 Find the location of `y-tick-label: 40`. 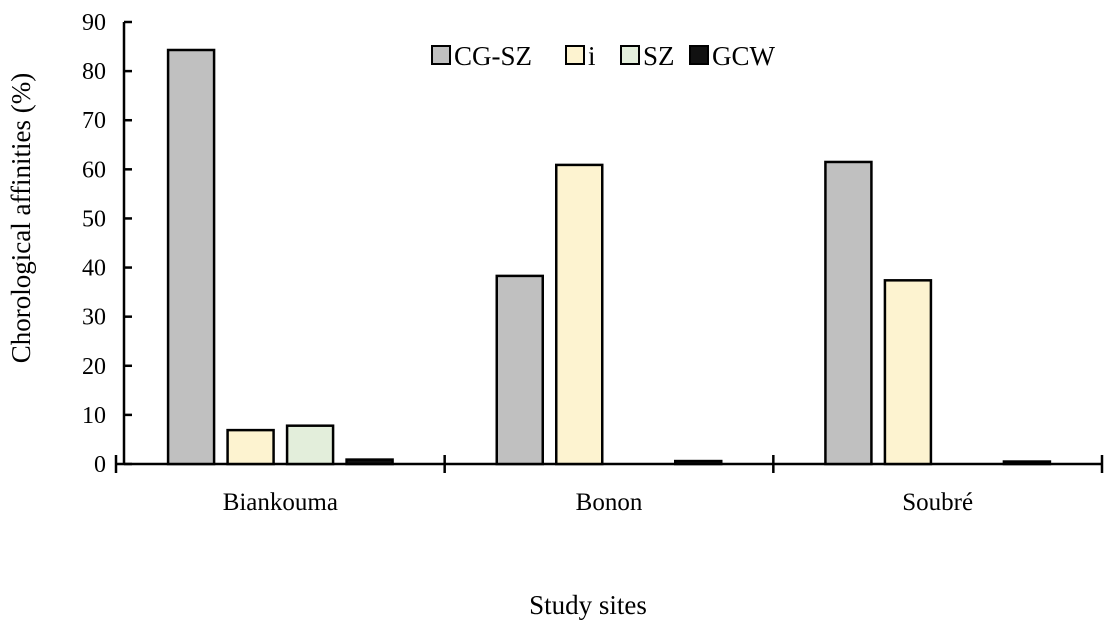

y-tick-label: 40 is located at coordinates (94, 269).